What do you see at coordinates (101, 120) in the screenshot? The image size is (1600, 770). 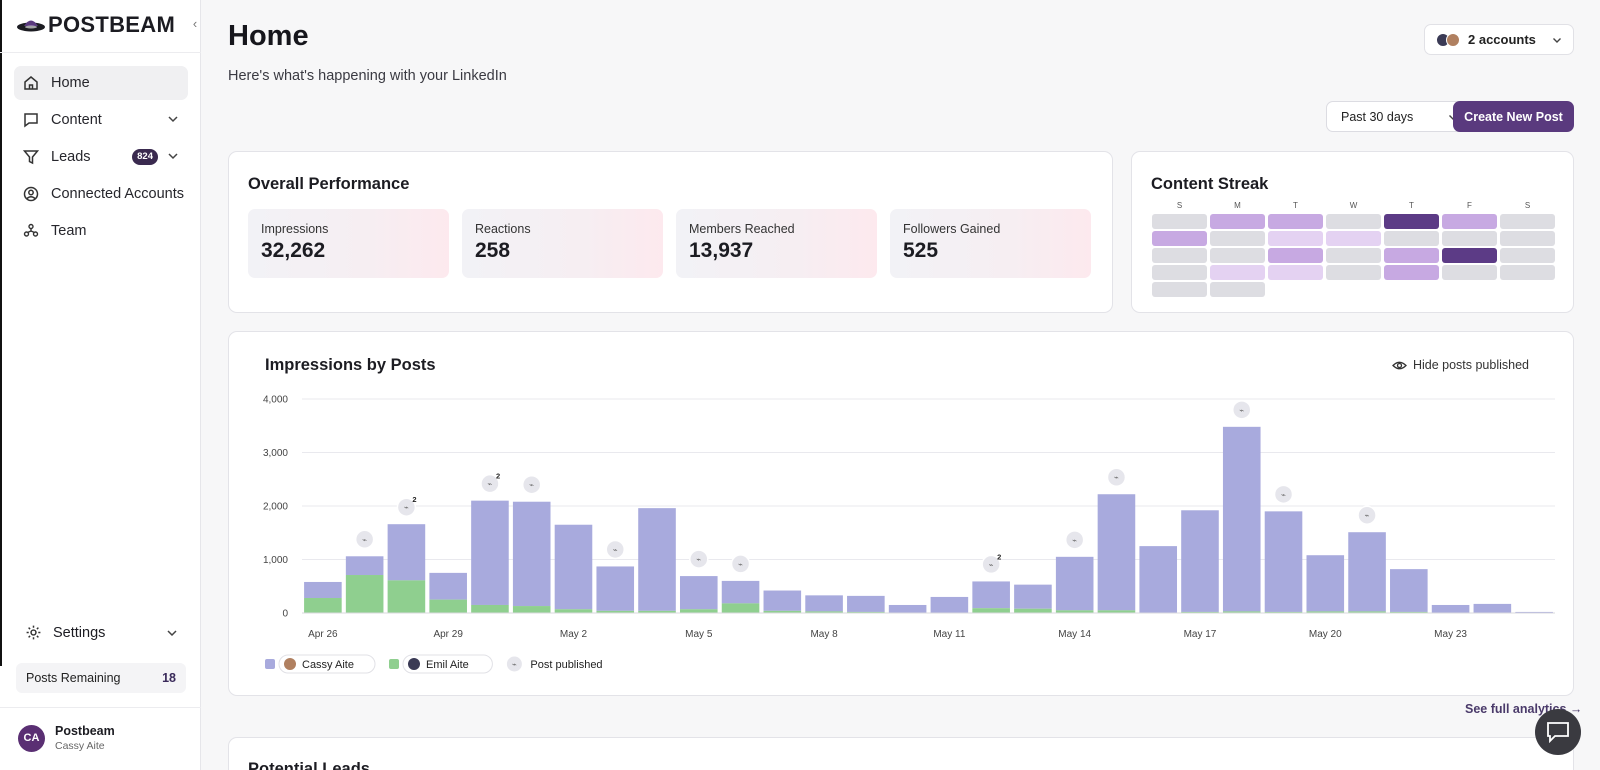 I see `sidebar-item-content: Content` at bounding box center [101, 120].